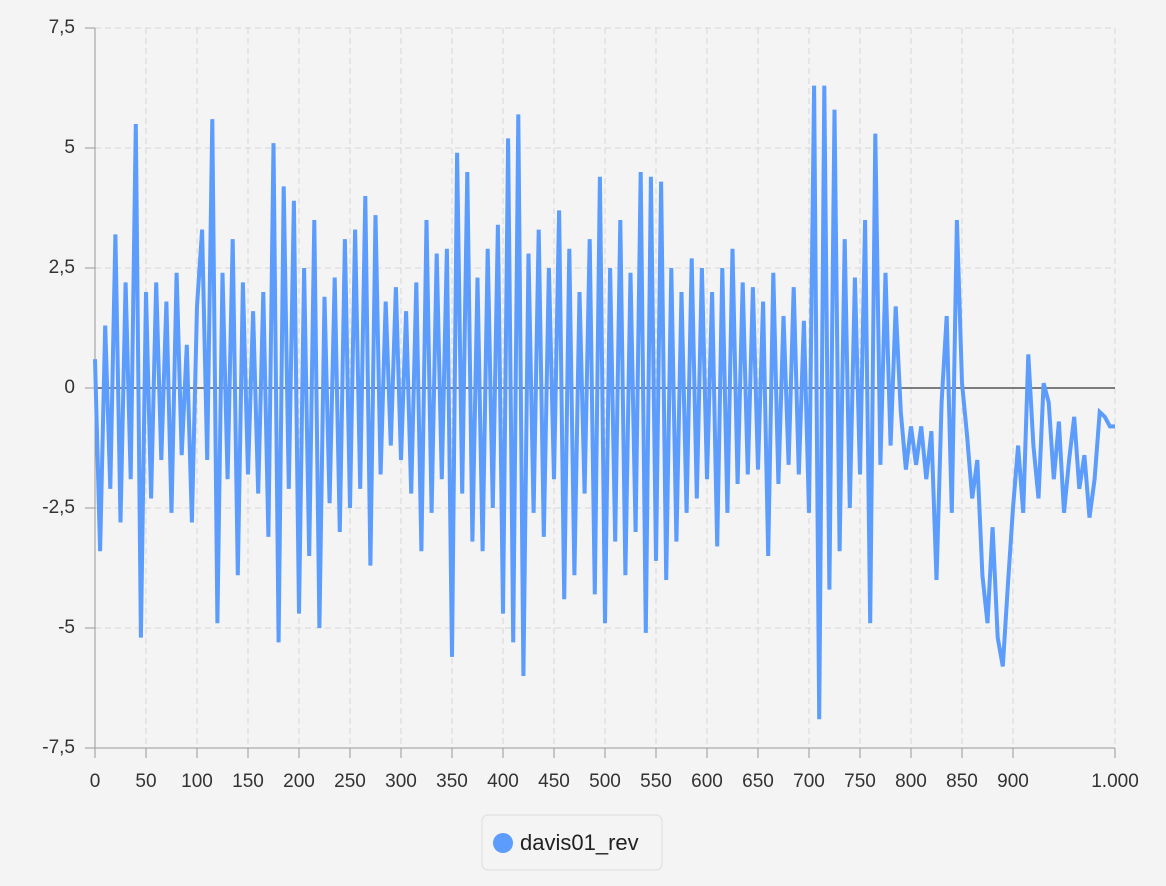 This screenshot has width=1166, height=886. What do you see at coordinates (452, 781) in the screenshot?
I see `x-tick-label: 350` at bounding box center [452, 781].